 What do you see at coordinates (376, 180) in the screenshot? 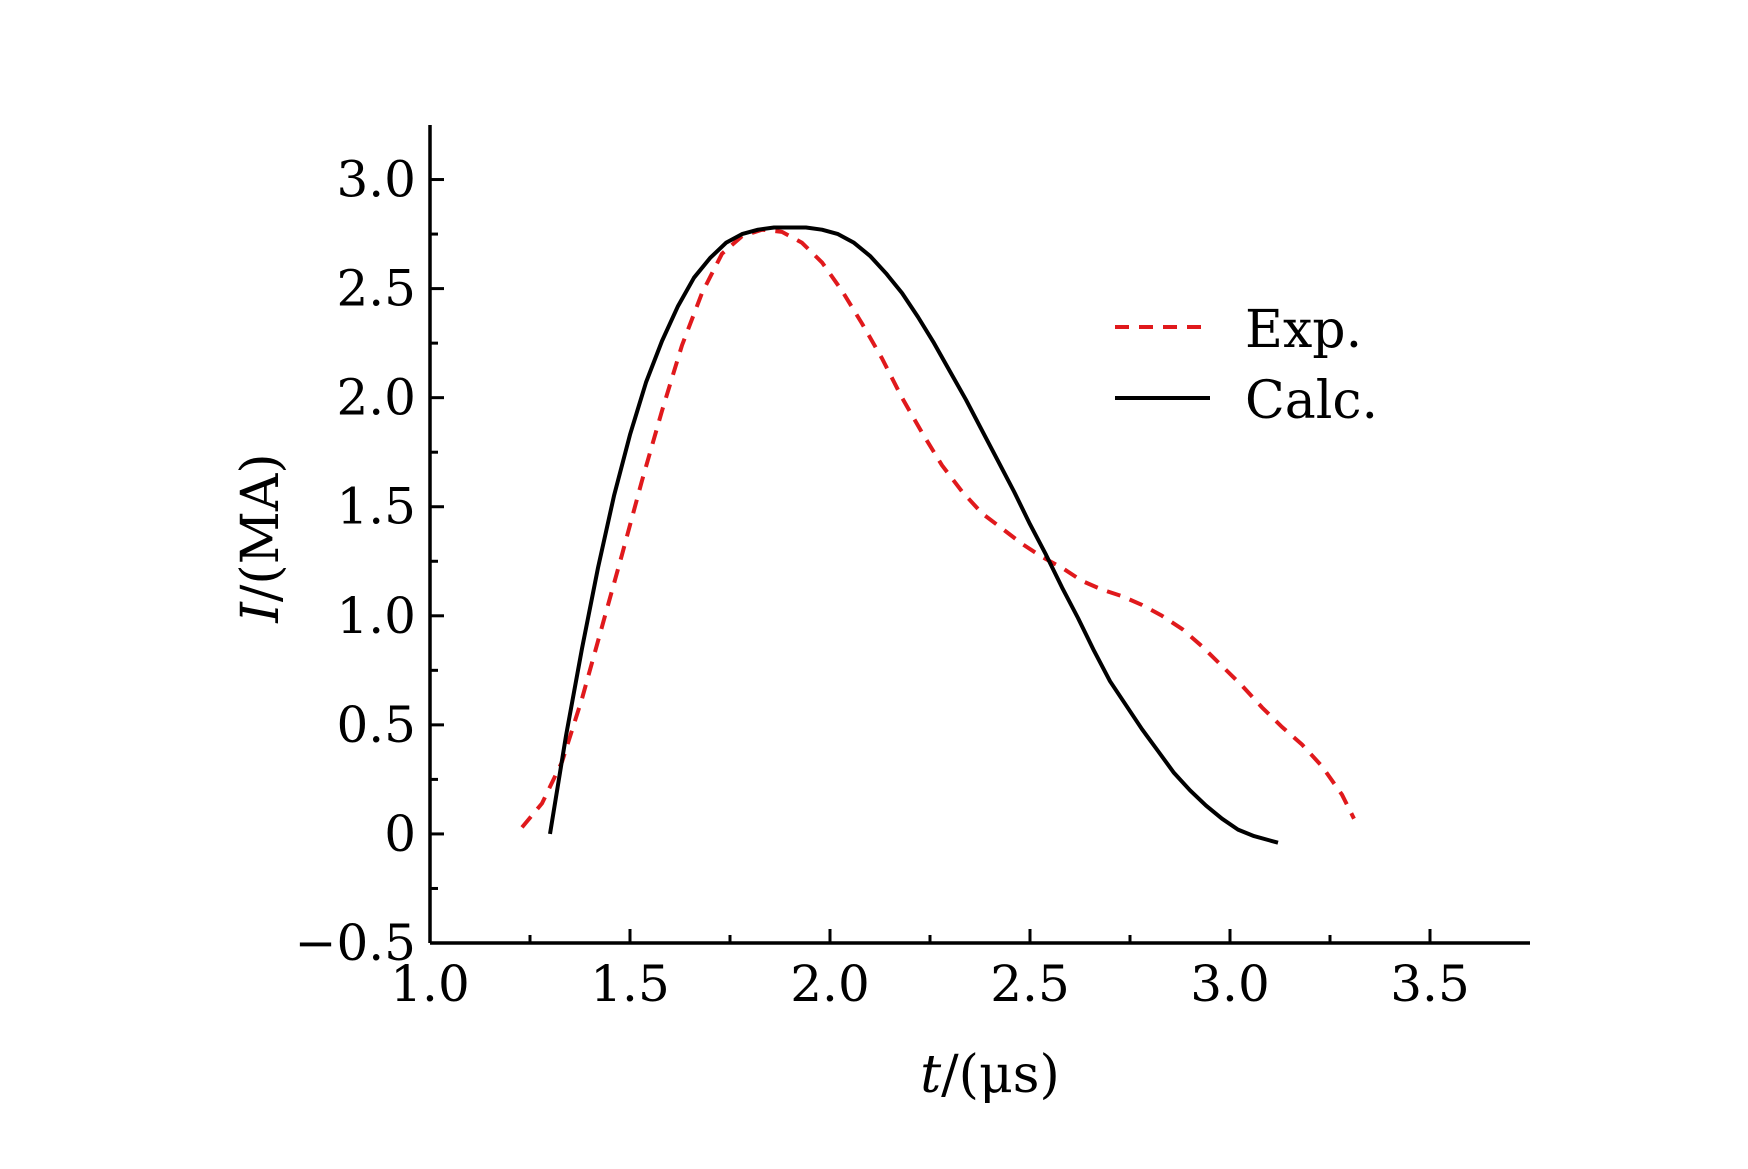
I see `y-tick-label: 3.0` at bounding box center [376, 180].